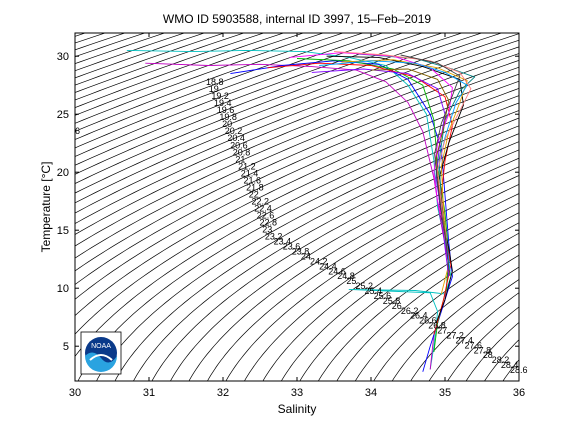 The image size is (576, 432). I want to click on isopycnal-label-23: 23.2, so click(274, 237).